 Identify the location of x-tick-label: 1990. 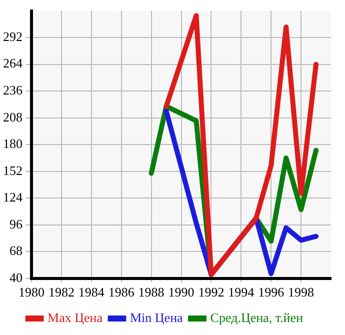
(181, 292).